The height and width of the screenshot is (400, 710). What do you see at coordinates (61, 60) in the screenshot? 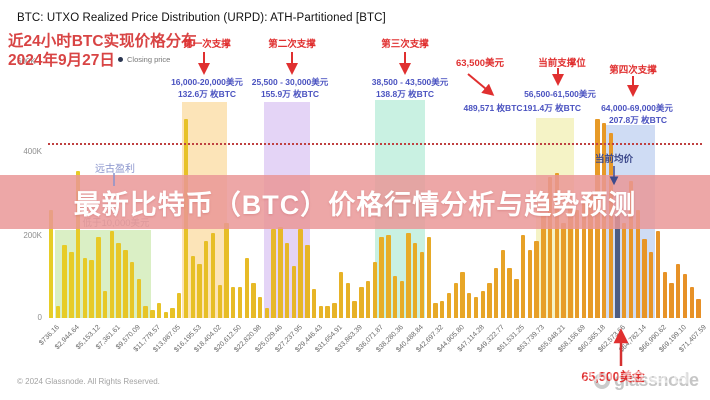
I see `heading-cn-date: 2024年9月27日` at bounding box center [61, 60].